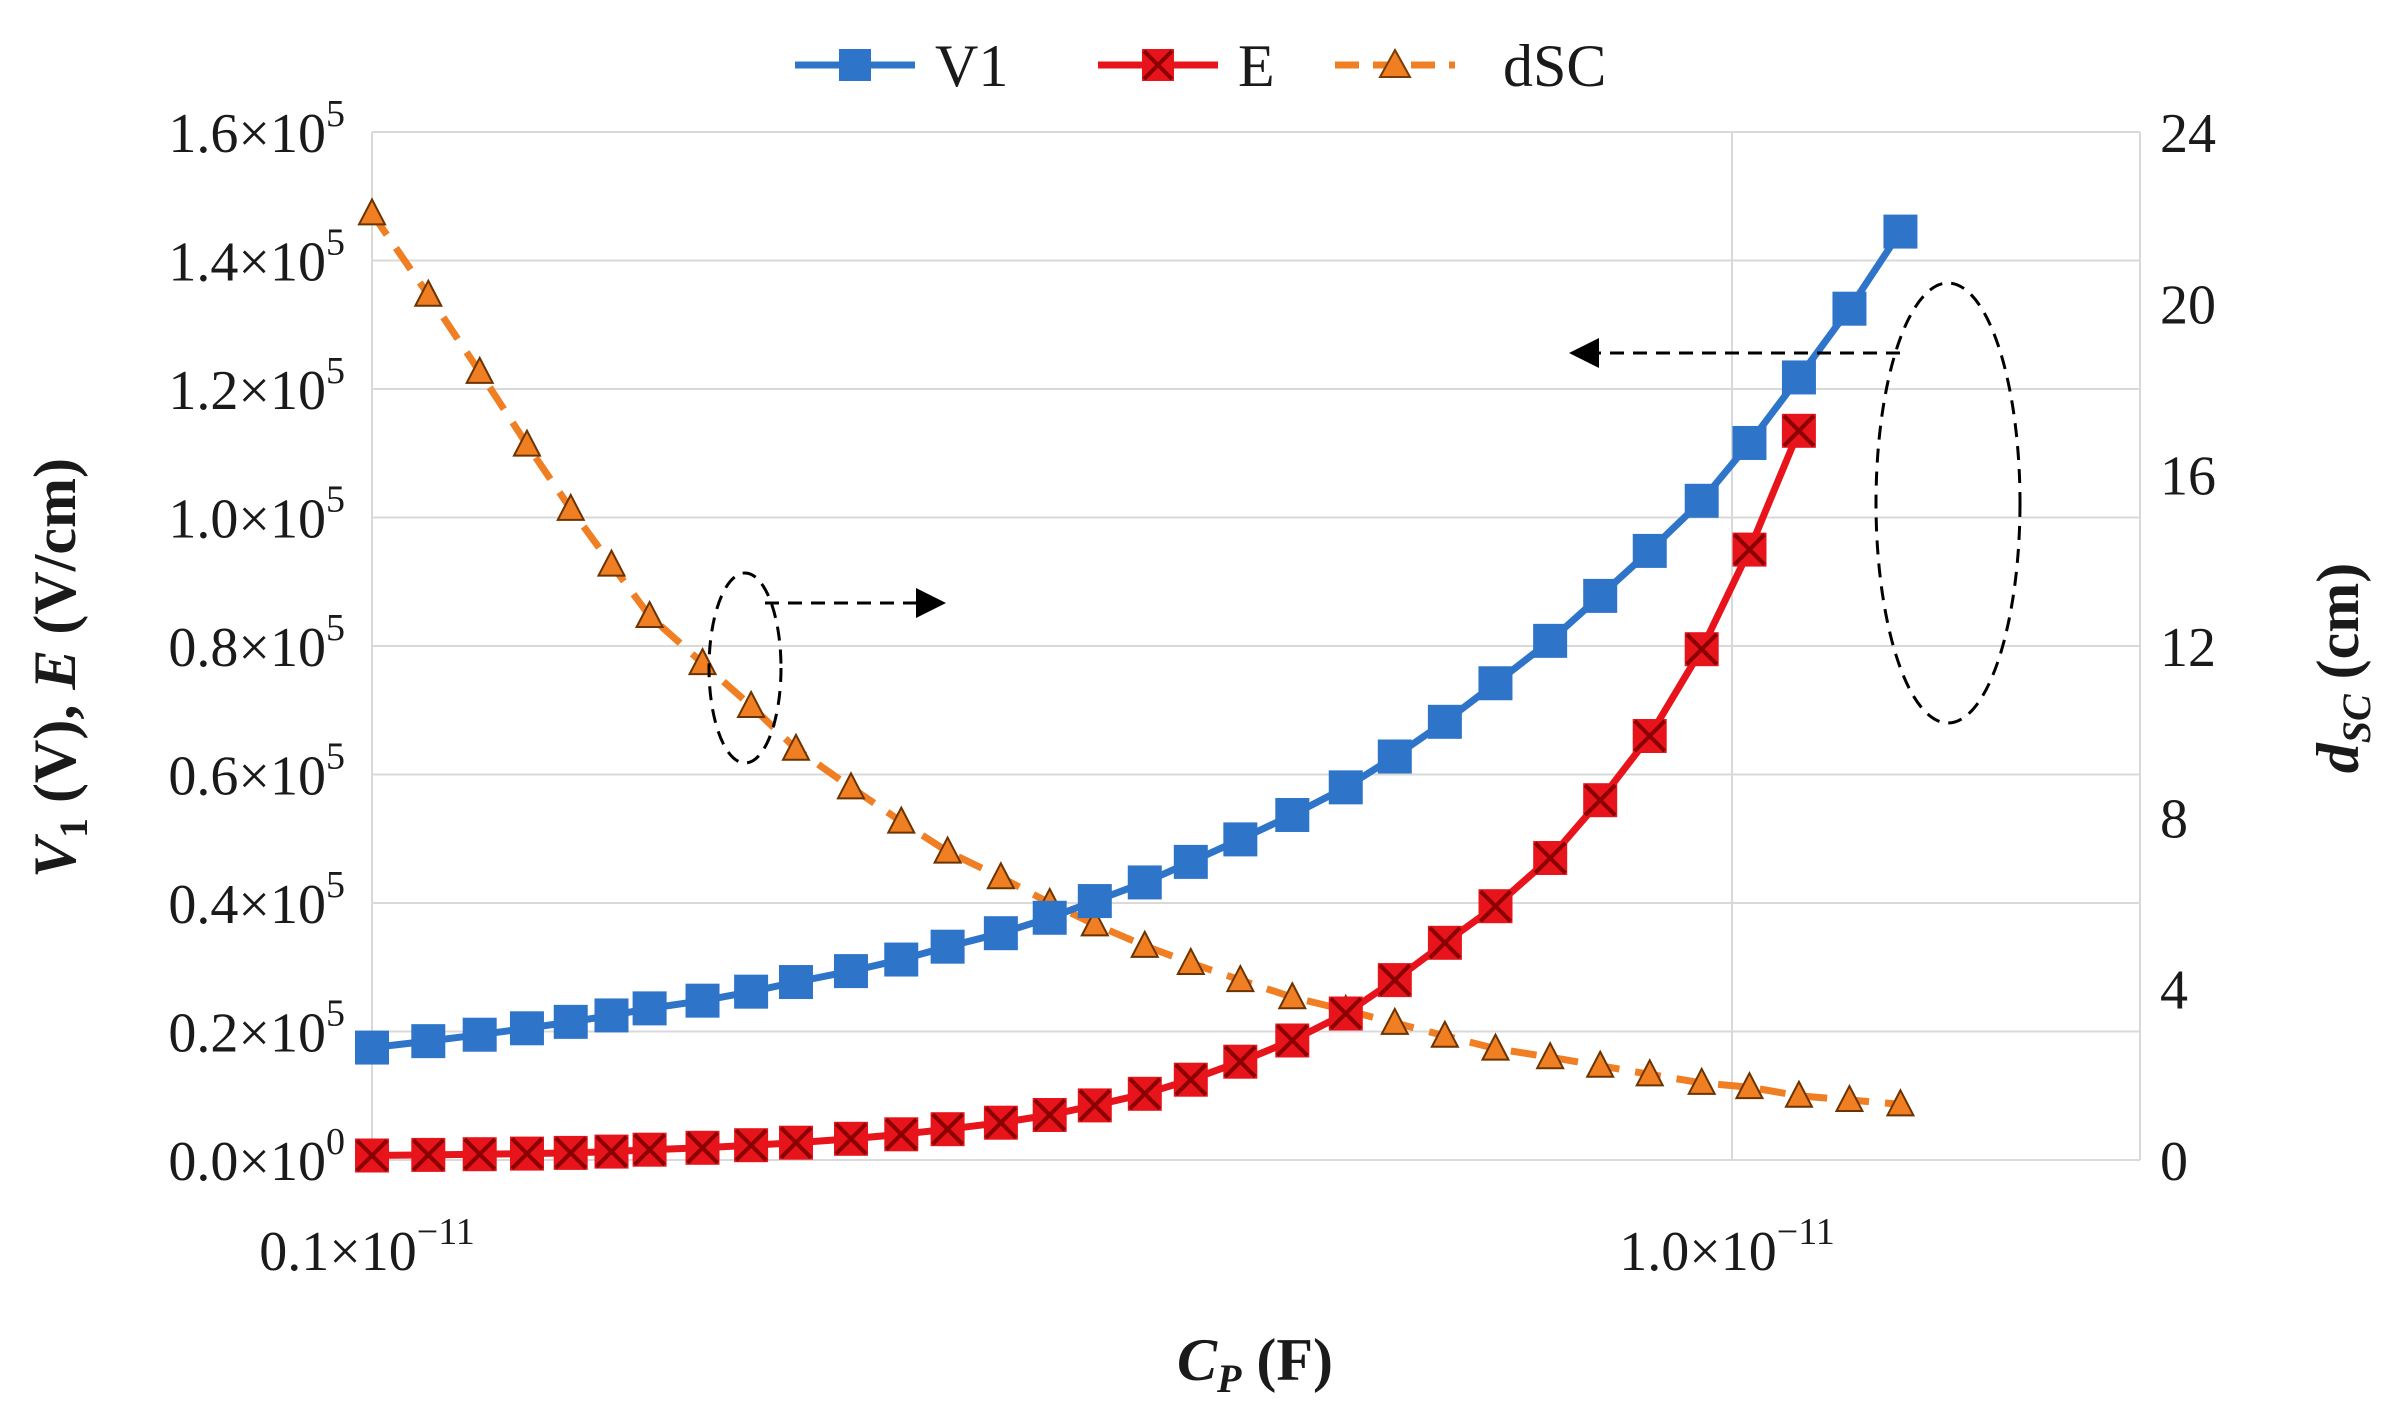  Describe the element at coordinates (256, 515) in the screenshot. I see `y-left-tick-label-5: 1.0×10⁵` at that location.